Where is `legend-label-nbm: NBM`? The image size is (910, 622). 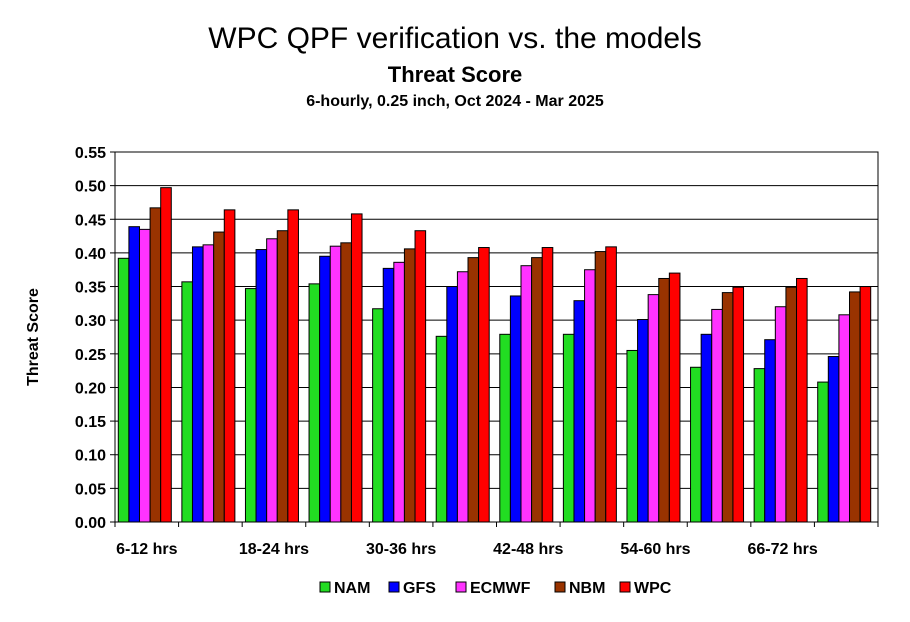 legend-label-nbm: NBM is located at coordinates (587, 588).